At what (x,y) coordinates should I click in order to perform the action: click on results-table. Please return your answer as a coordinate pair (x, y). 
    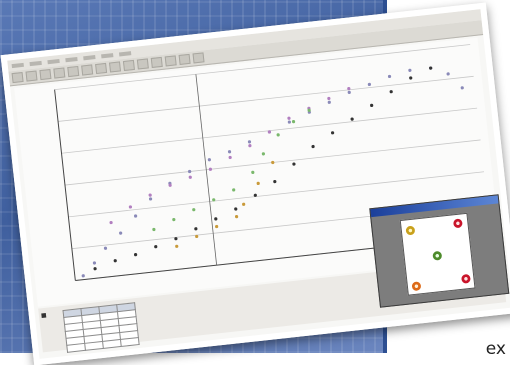
    Looking at the image, I should click on (101, 327).